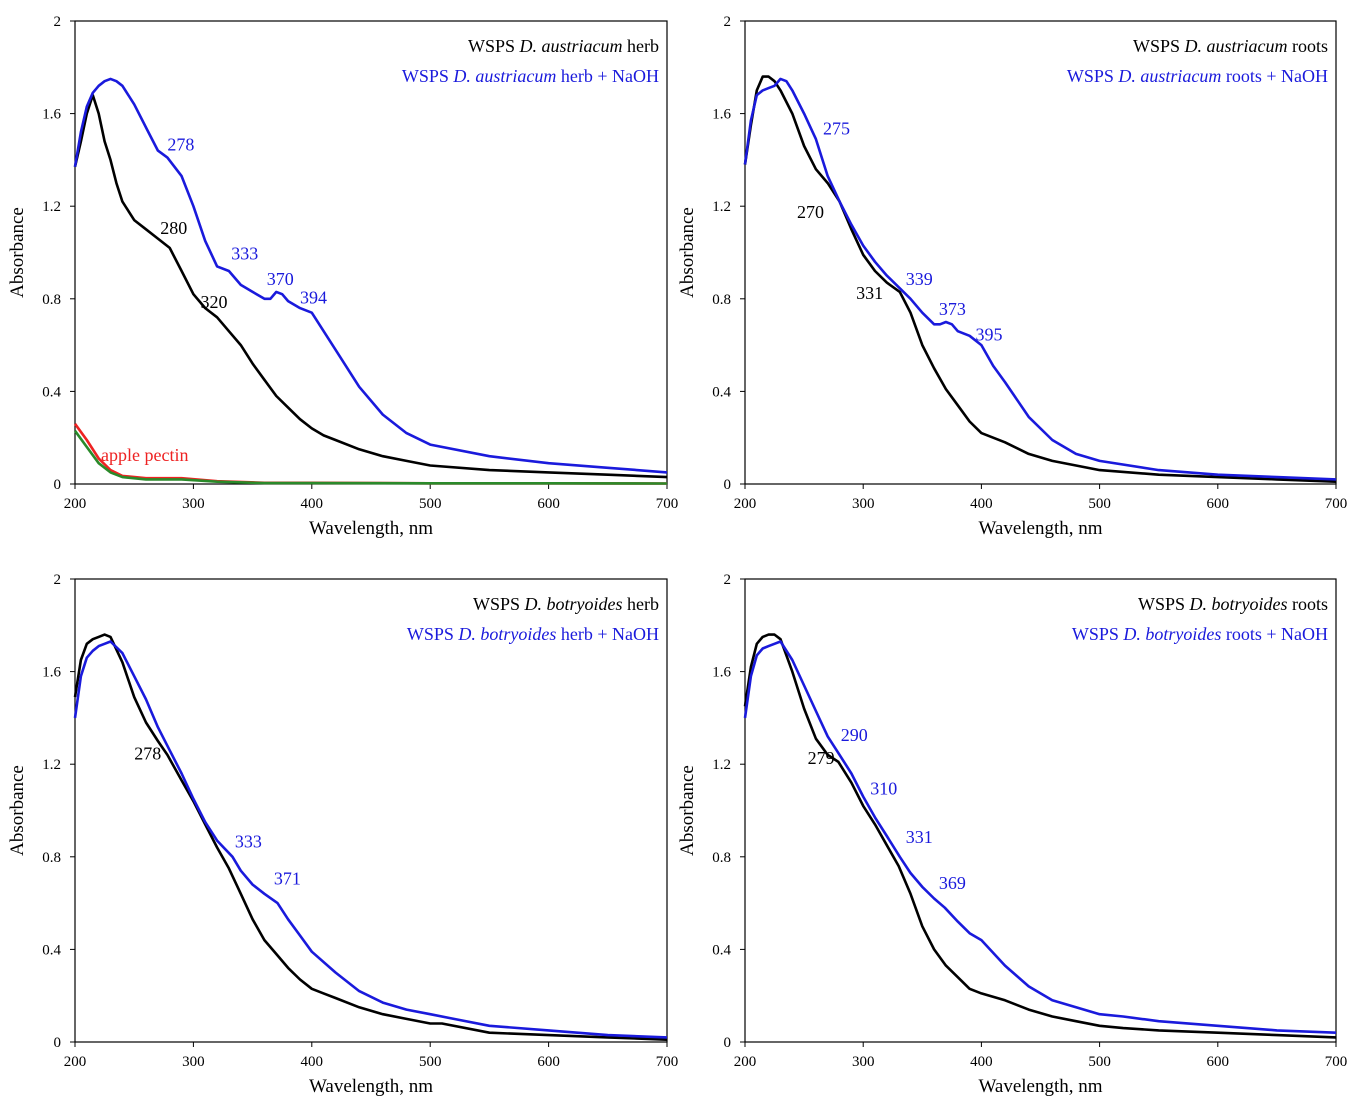  I want to click on legend-entry: WSPS D. botryoides roots, so click(1233, 604).